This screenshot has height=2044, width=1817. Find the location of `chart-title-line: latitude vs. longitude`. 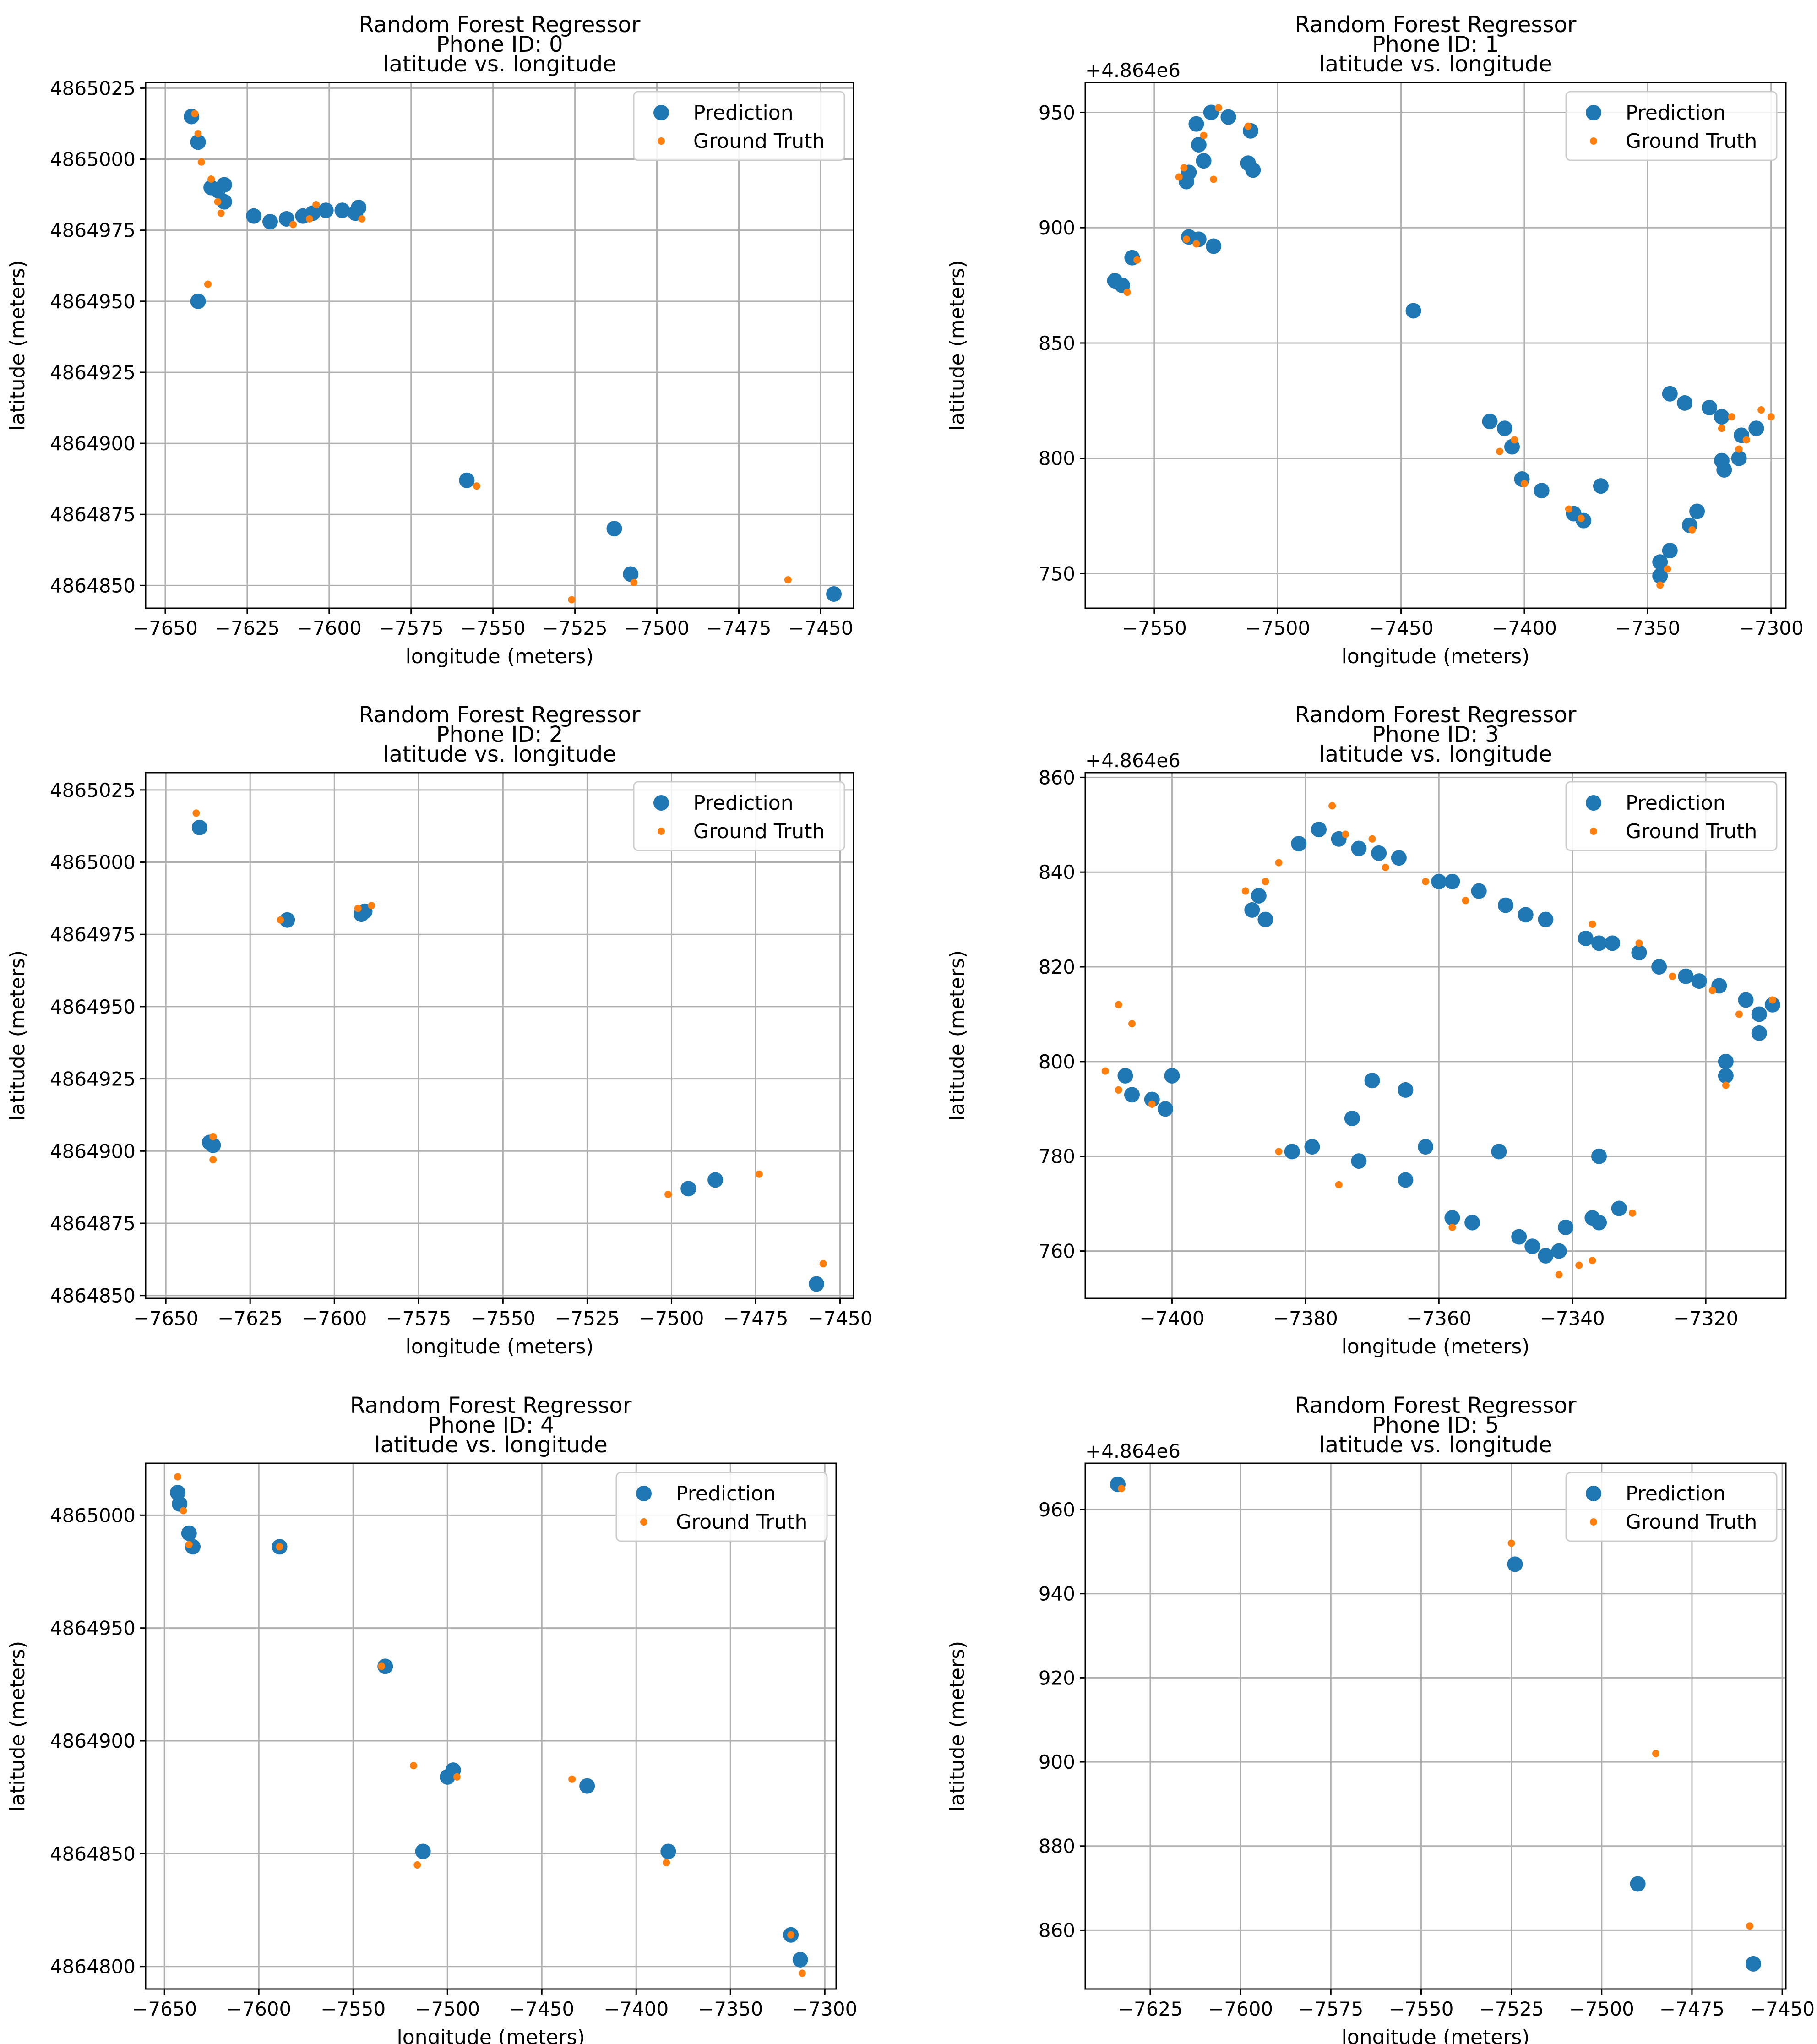

chart-title-line: latitude vs. longitude is located at coordinates (499, 754).